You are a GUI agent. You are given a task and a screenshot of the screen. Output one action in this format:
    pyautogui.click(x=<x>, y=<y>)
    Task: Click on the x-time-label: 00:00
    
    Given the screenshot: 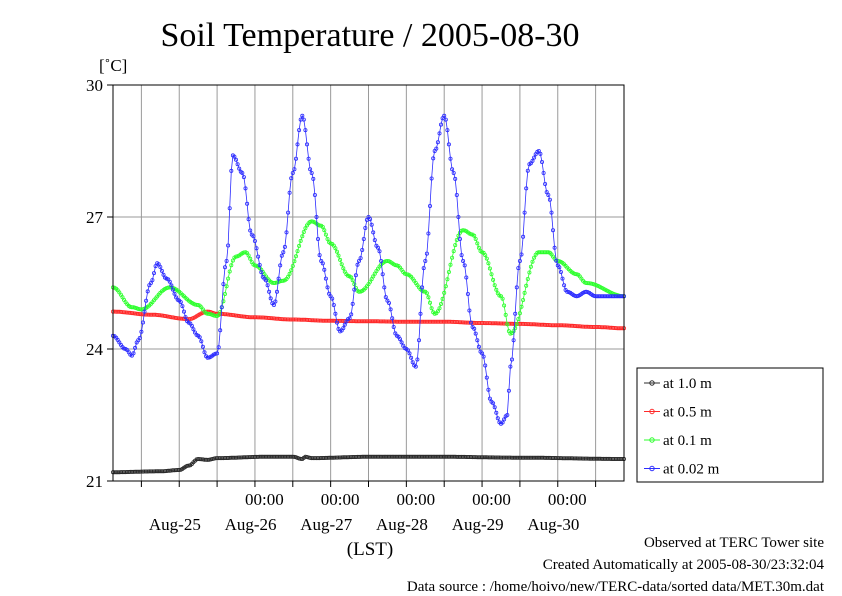 What is the action you would take?
    pyautogui.click(x=264, y=499)
    